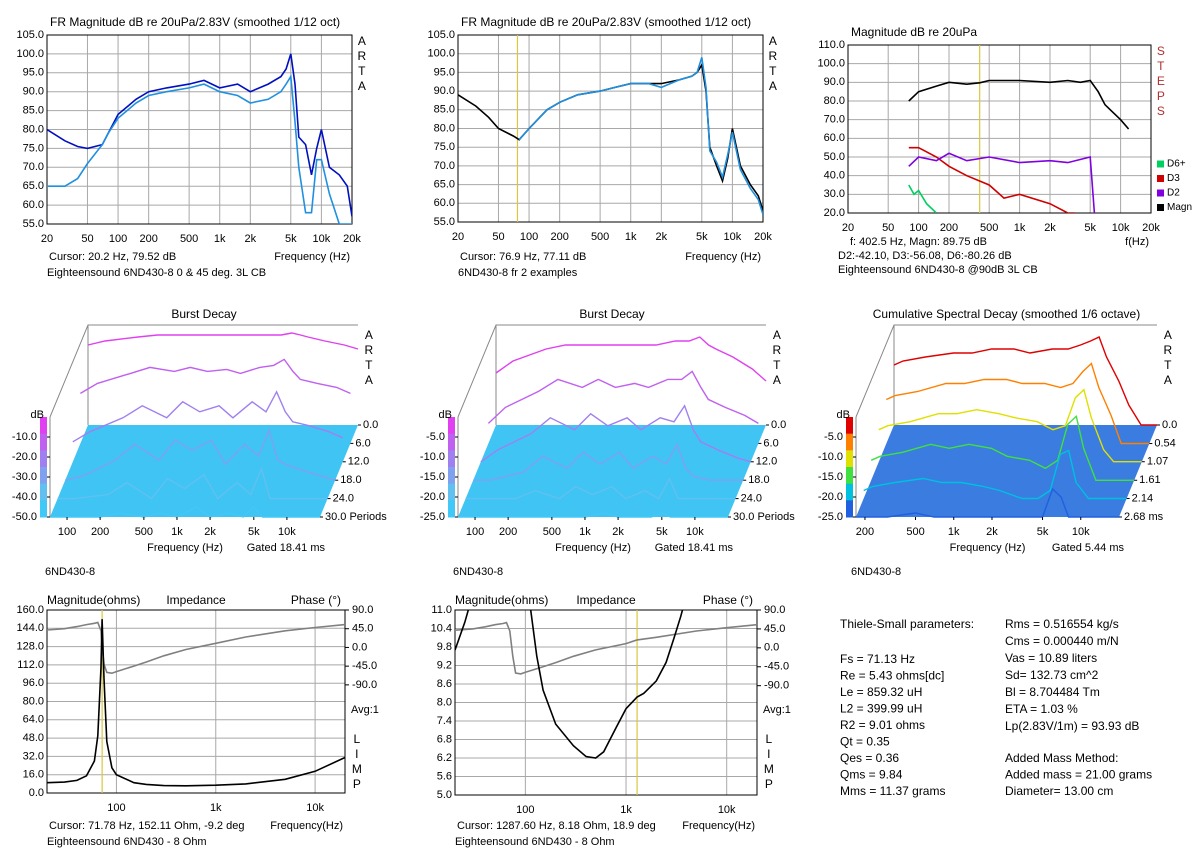  I want to click on ts-param: Fs = 71.13 Hz, so click(877, 659).